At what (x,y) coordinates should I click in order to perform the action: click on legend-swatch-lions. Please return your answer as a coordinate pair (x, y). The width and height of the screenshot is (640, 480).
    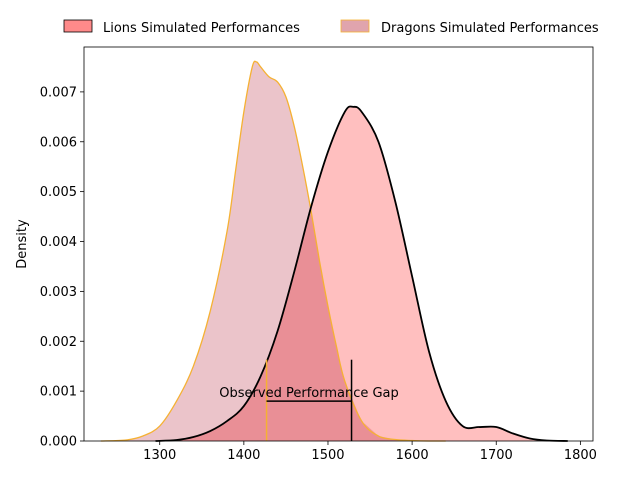
    Looking at the image, I should click on (78, 26).